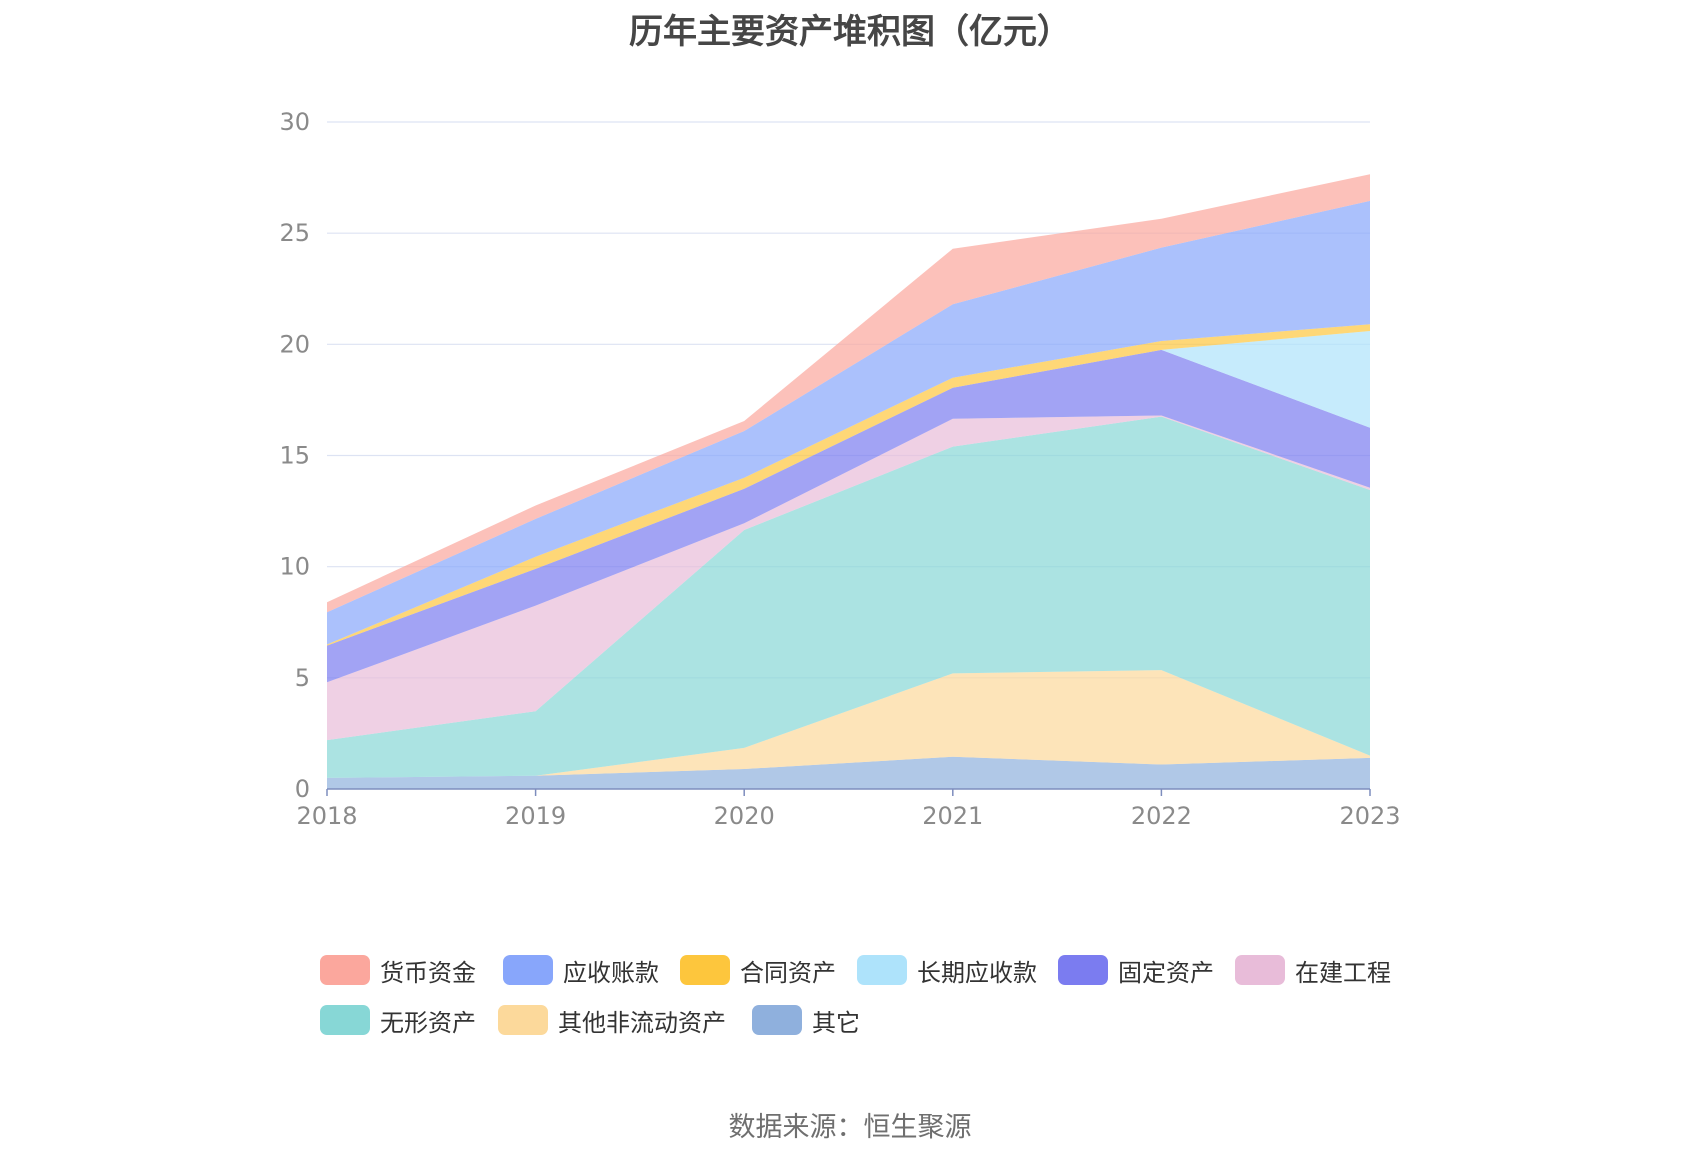 This screenshot has width=1700, height=1150. Describe the element at coordinates (744, 816) in the screenshot. I see `x-tick-label: 2020` at that location.